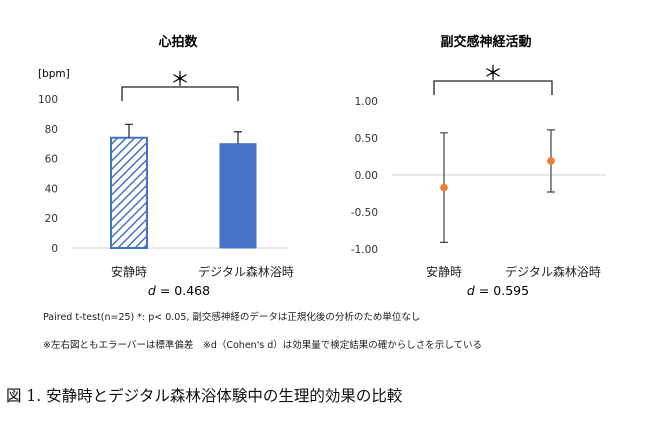 Image resolution: width=651 pixels, height=433 pixels. Describe the element at coordinates (178, 42) in the screenshot. I see `chart-title: 心拍数` at that location.